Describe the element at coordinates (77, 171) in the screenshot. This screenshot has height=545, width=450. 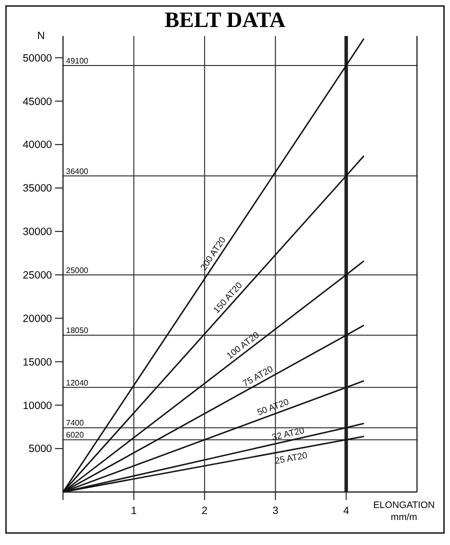
I see `ref-line-label: 36400` at that location.